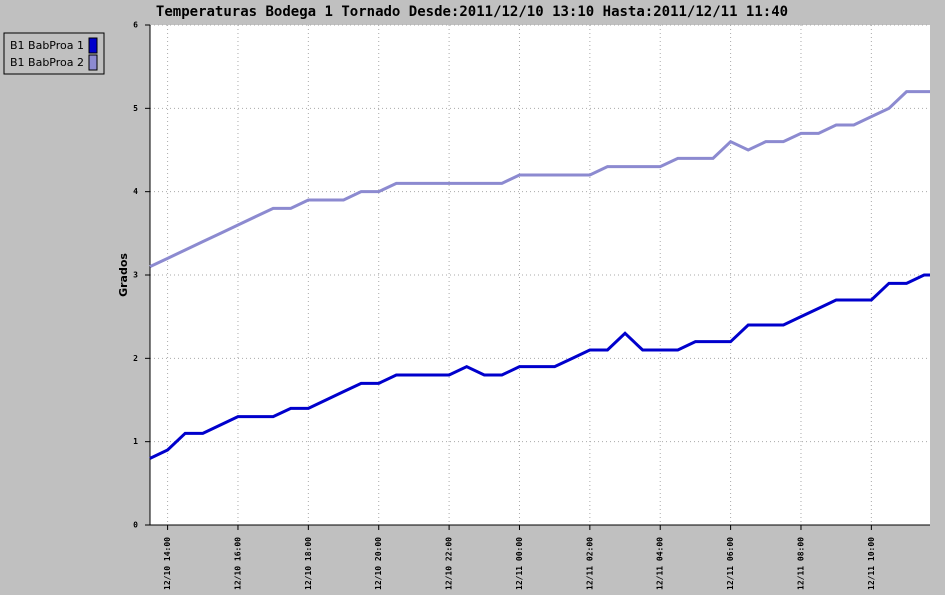 The image size is (945, 595). I want to click on x-tick-label: 12/11 00:00, so click(519, 563).